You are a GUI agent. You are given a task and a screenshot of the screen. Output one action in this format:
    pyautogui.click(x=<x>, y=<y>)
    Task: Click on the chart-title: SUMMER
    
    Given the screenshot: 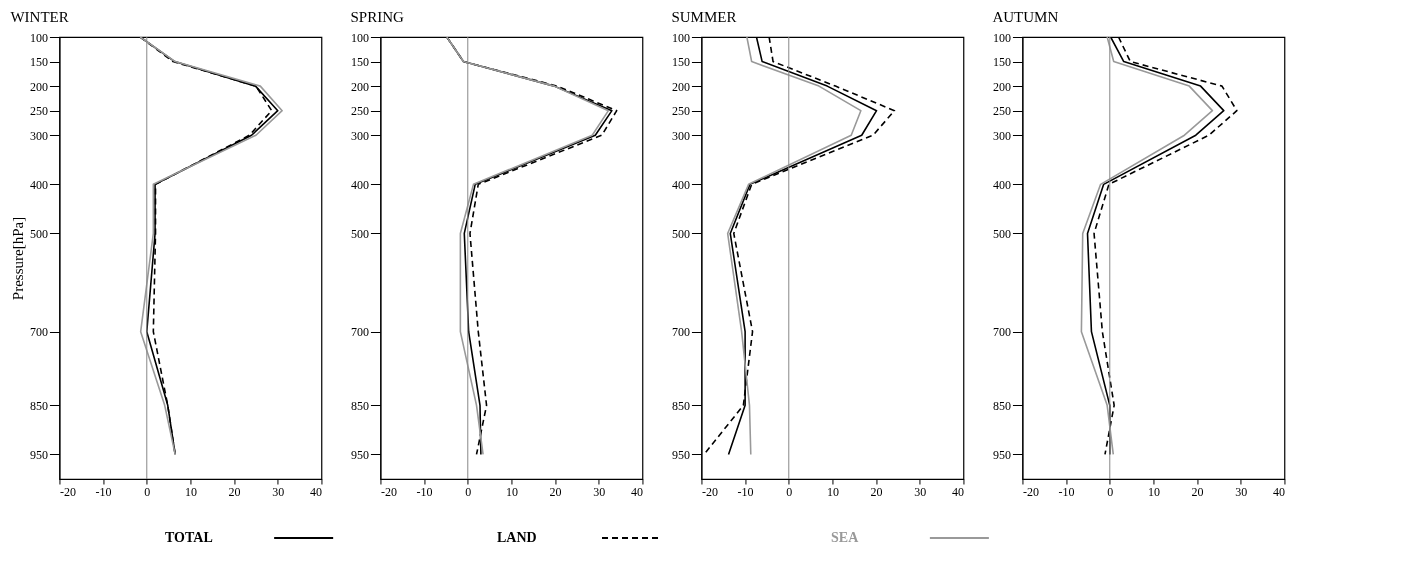 What is the action you would take?
    pyautogui.click(x=704, y=17)
    